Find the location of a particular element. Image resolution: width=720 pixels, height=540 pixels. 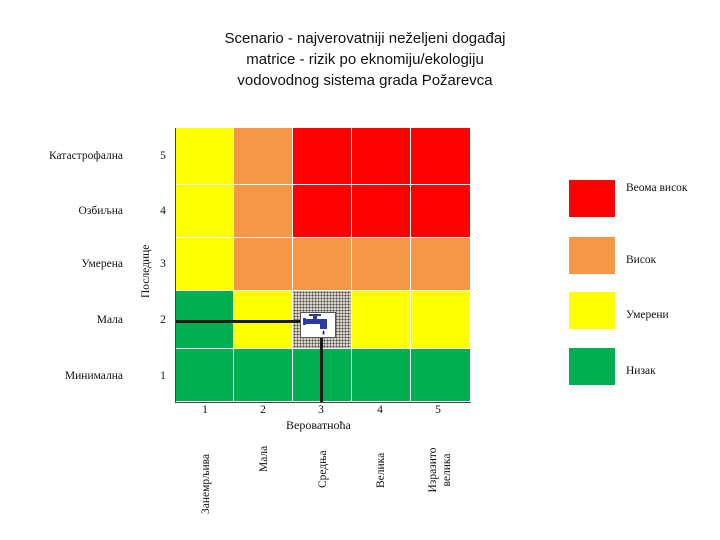

water-tap-icon is located at coordinates (318, 325).